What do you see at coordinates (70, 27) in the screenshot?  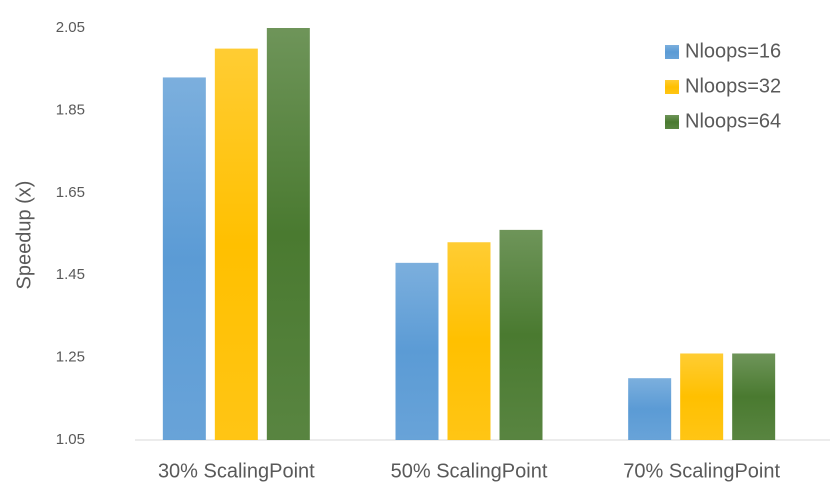 I see `y-tick-label: 2.05` at bounding box center [70, 27].